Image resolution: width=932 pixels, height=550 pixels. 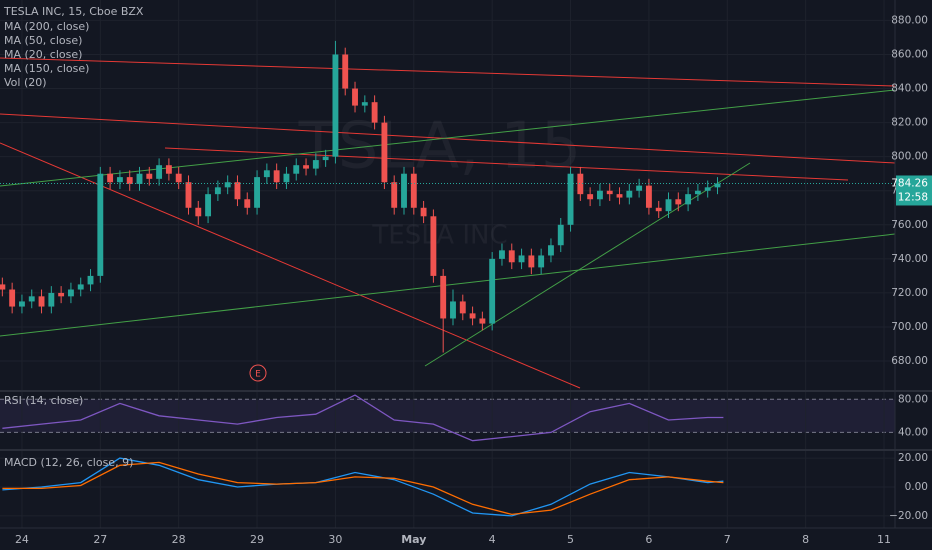 What do you see at coordinates (909, 20) in the screenshot?
I see `y-tick-label: 880.00` at bounding box center [909, 20].